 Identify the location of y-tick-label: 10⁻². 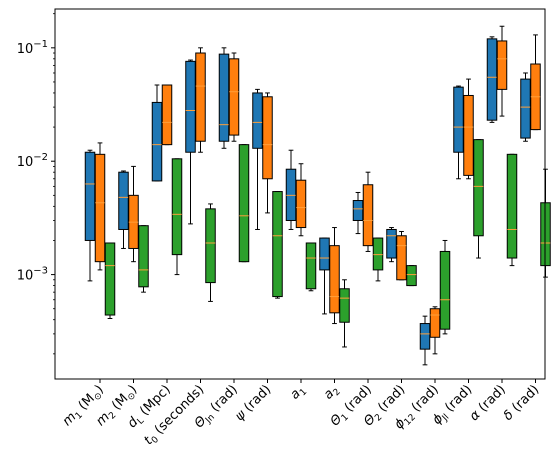
(32, 161).